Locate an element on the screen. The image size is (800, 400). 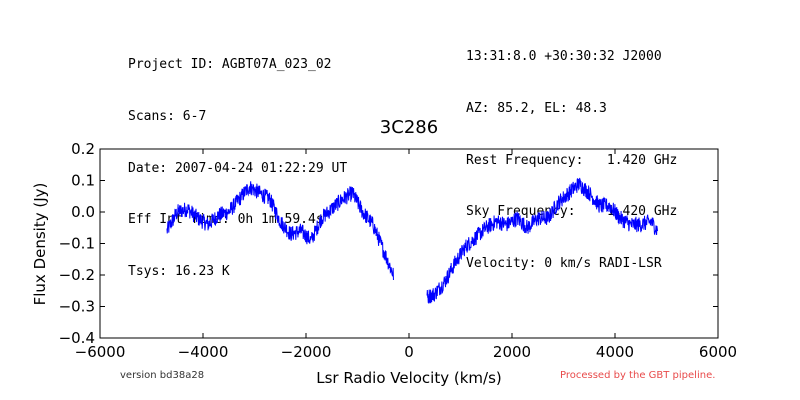
y-tick-label: 0.2 is located at coordinates (83, 149).